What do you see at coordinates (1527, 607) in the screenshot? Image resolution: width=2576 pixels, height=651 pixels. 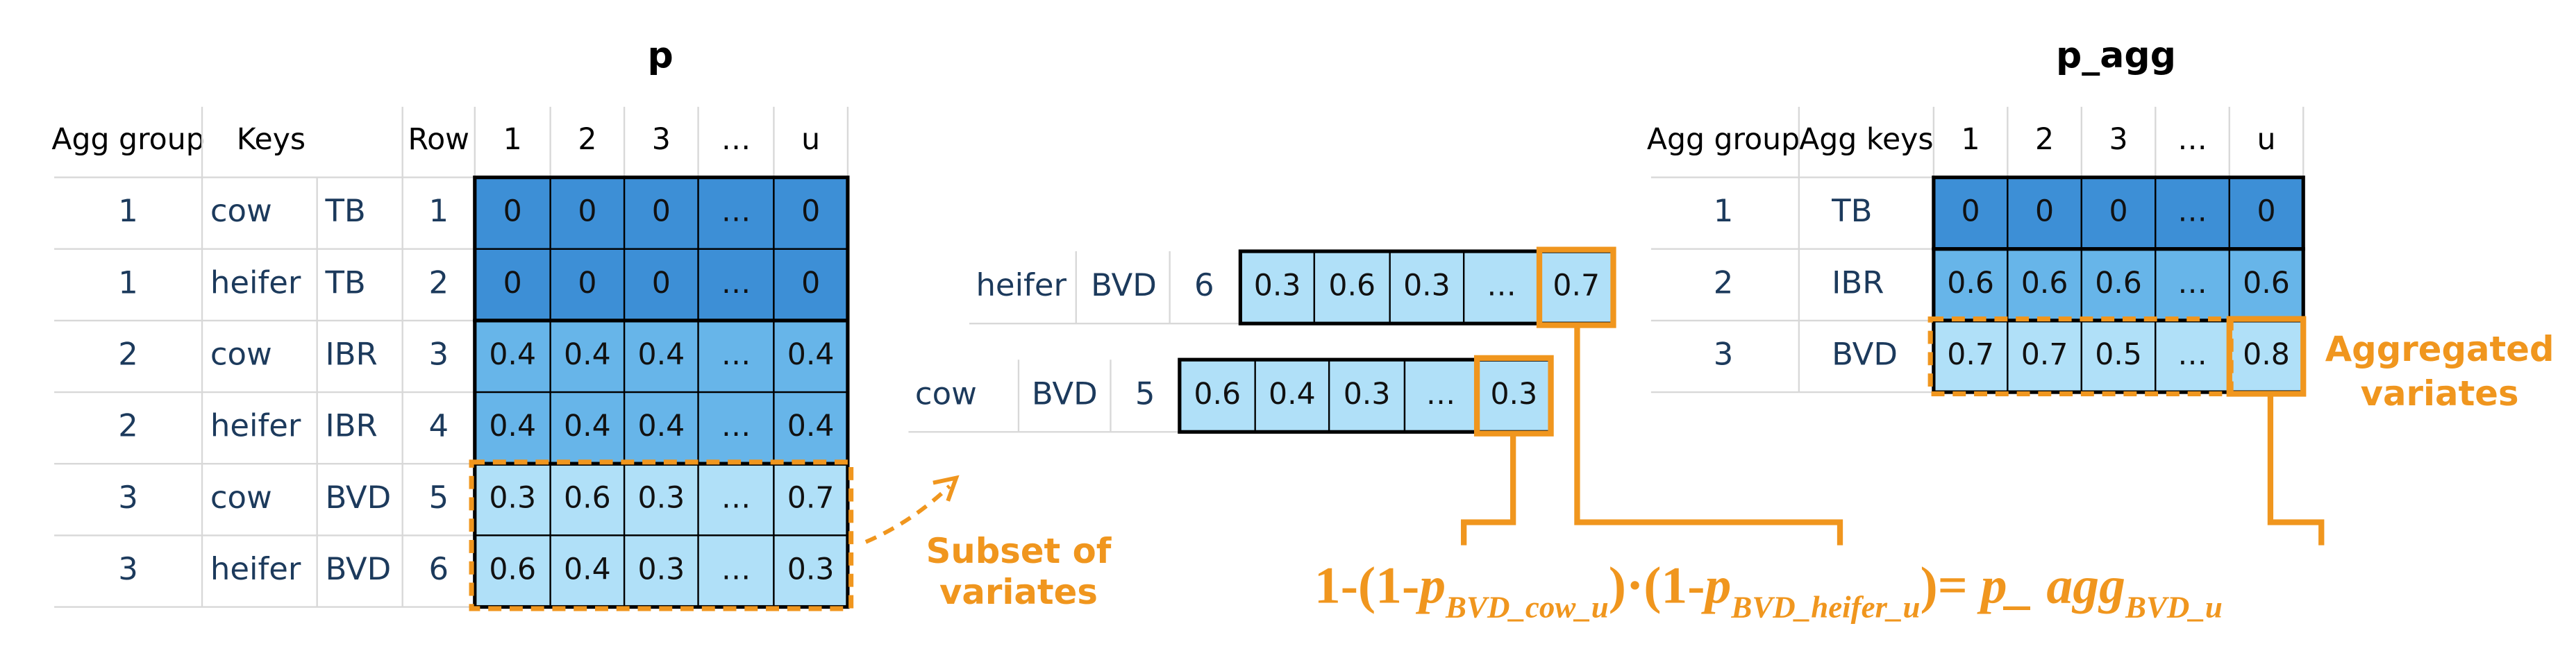 I see `formula-part: BVD_cow_u` at bounding box center [1527, 607].